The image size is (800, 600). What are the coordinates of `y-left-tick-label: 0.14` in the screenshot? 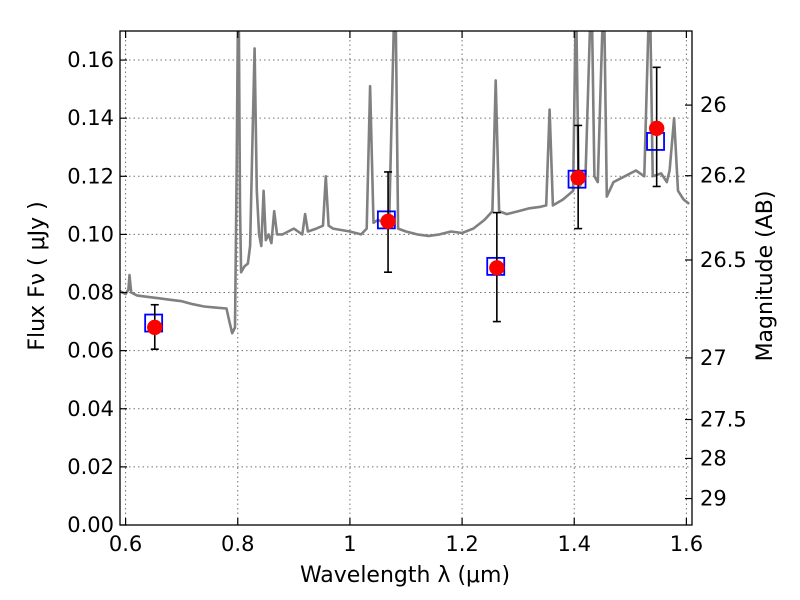 It's located at (90, 118).